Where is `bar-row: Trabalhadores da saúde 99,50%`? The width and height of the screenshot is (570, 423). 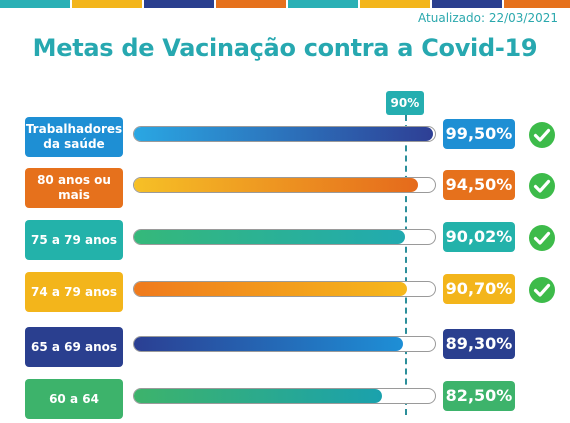
bar-row: Trabalhadores da saúde 99,50% is located at coordinates (285, 139).